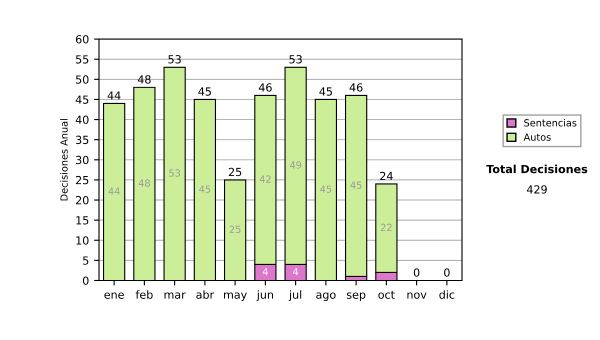  What do you see at coordinates (386, 227) in the screenshot?
I see `data-label: 22` at bounding box center [386, 227].